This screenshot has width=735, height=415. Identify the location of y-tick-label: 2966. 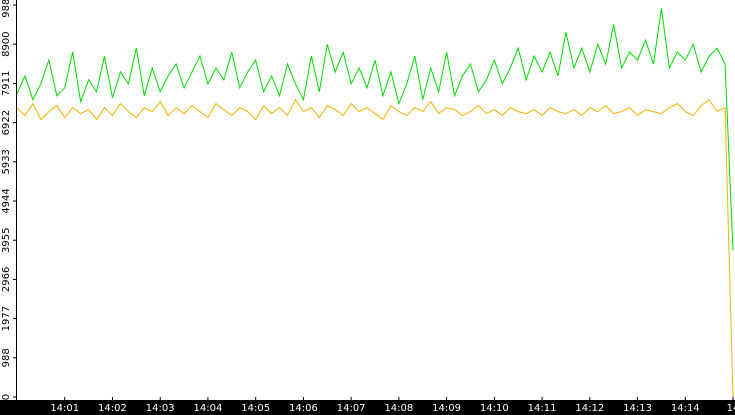
(6, 279).